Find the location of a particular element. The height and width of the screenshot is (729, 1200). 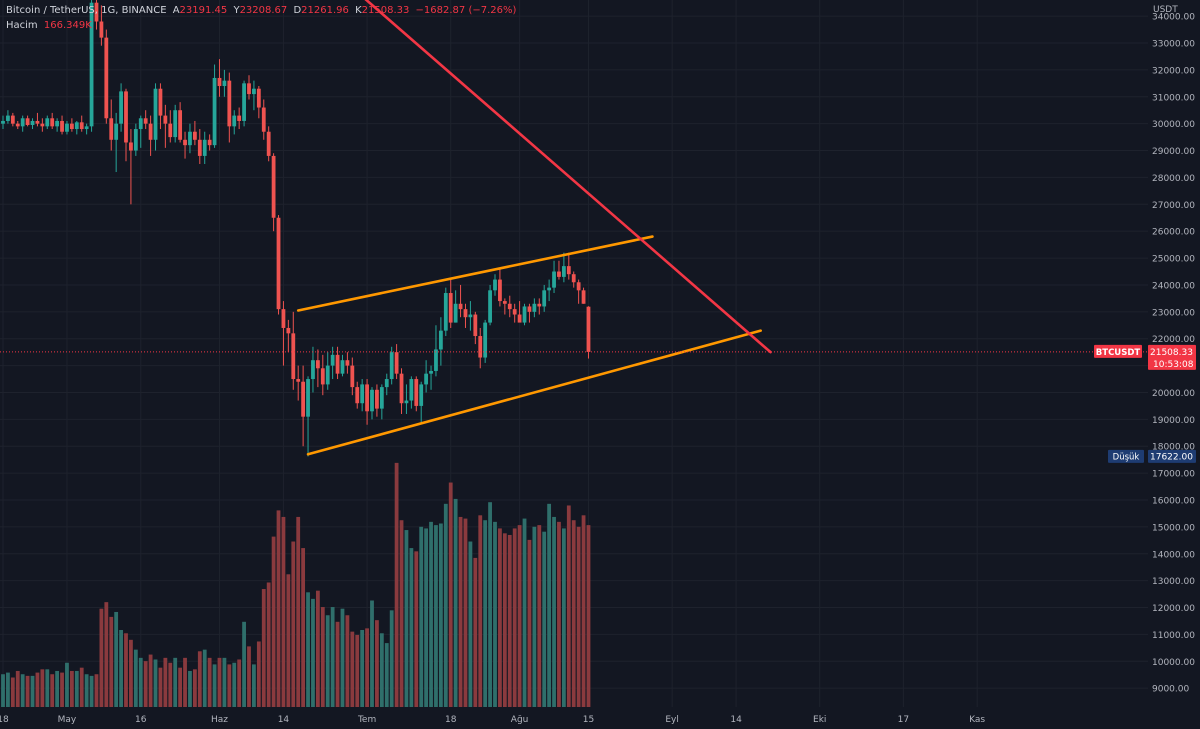

time-axis: 18 May 16 Haz 14 Tem 18 Ağu 15 Eyl 14 Eki 17 Kas is located at coordinates (600, 718).